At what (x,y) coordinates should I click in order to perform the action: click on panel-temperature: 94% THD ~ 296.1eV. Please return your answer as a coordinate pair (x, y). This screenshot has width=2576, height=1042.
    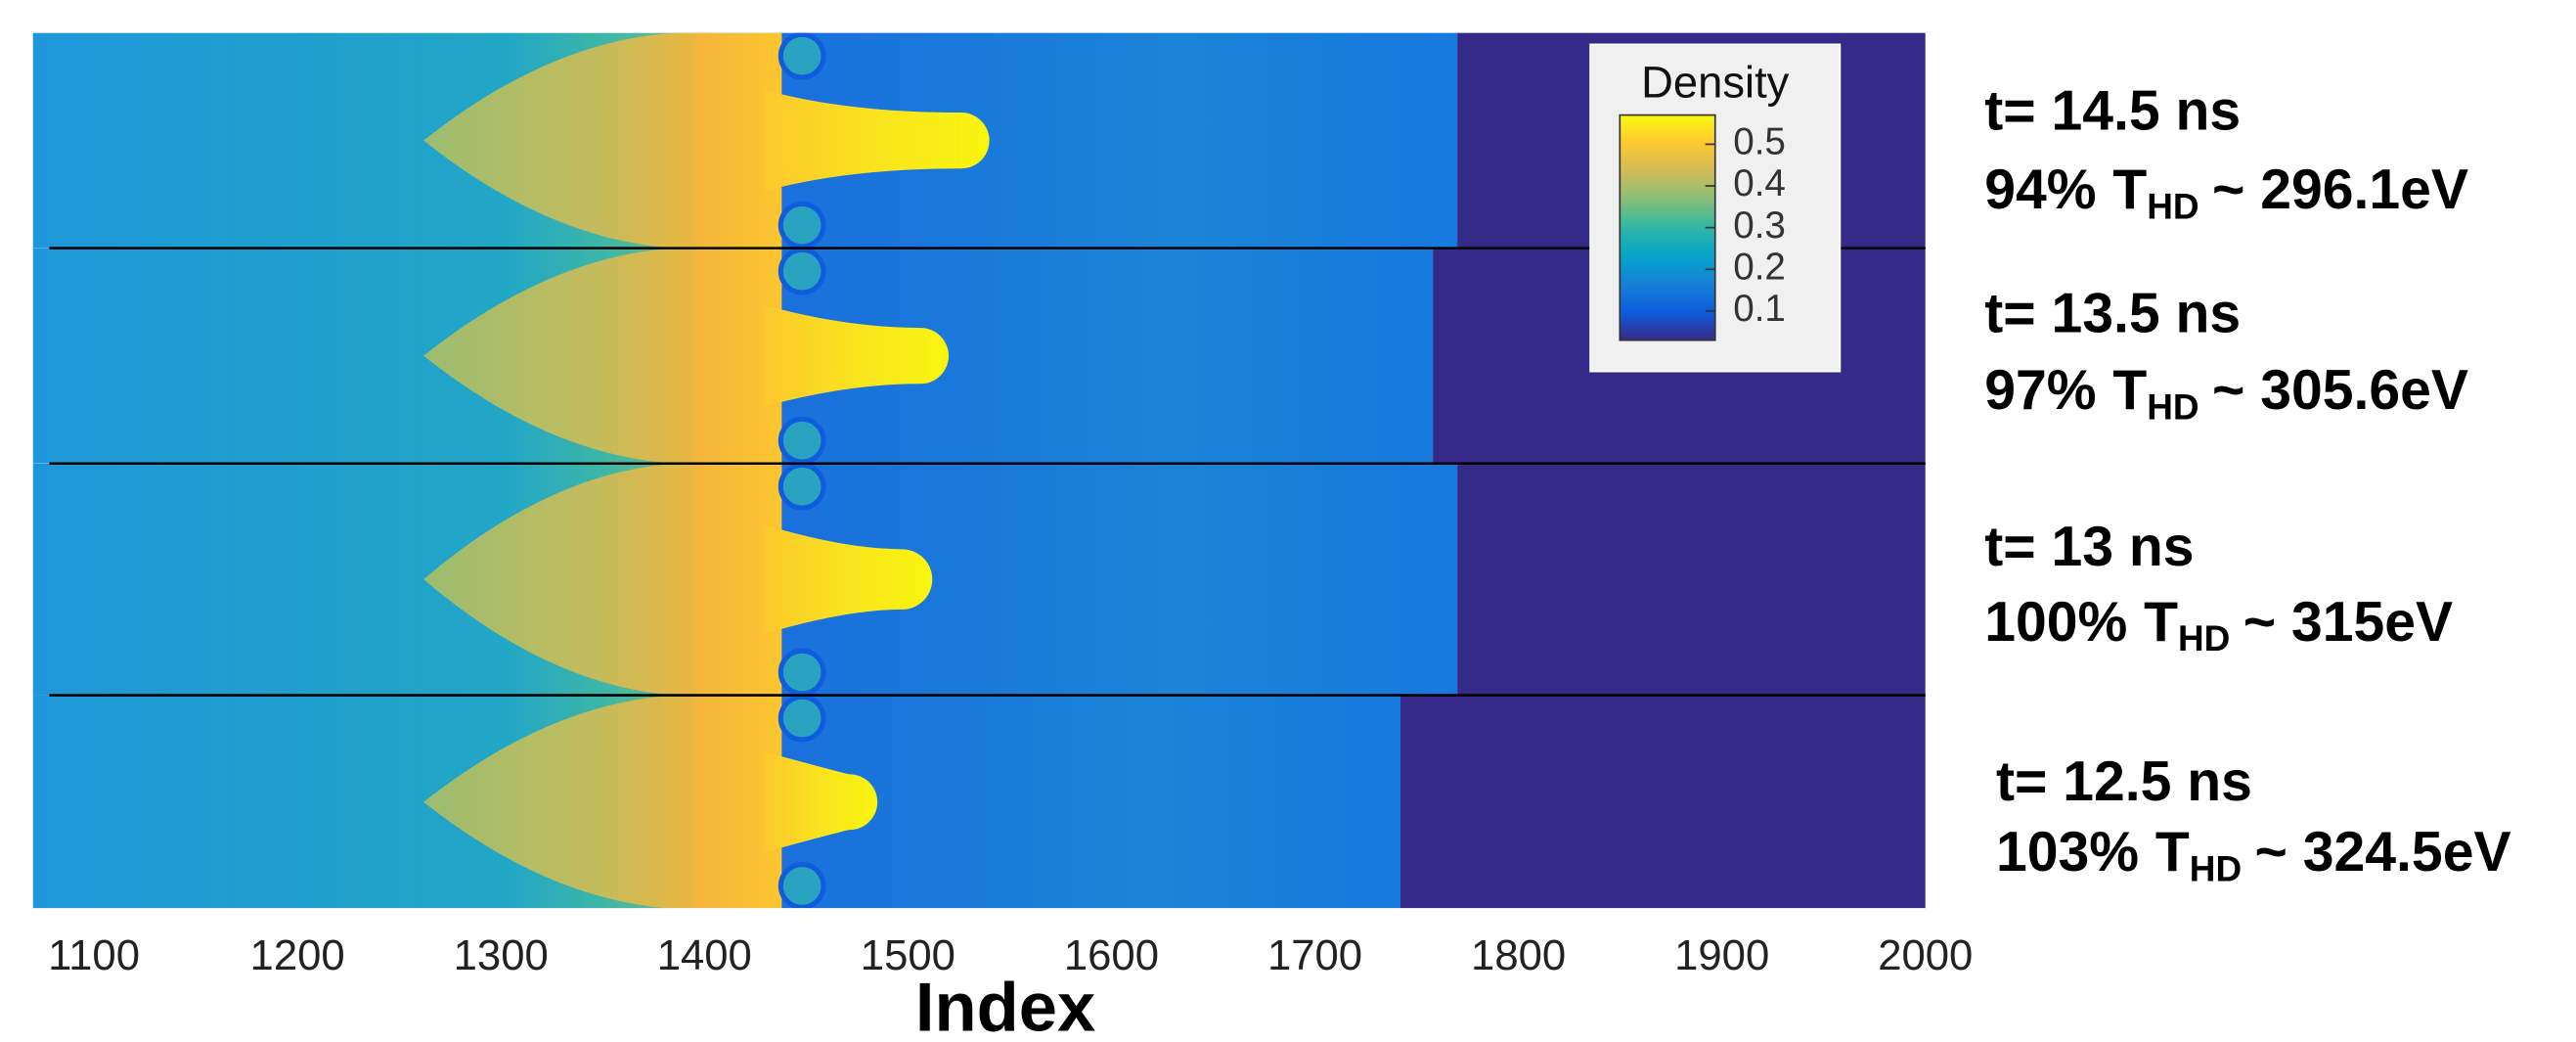
    Looking at the image, I should click on (2226, 192).